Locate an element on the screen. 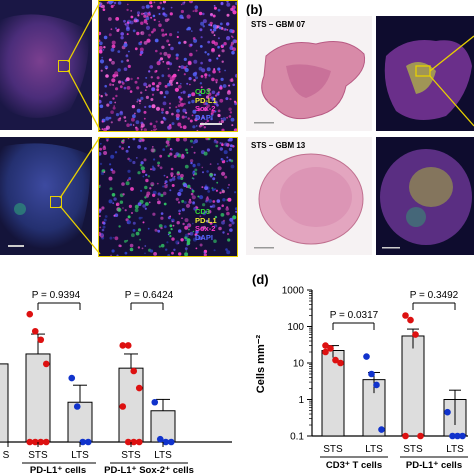 The width and height of the screenshot is (474, 474). panel-d-ytick-label: 1000 is located at coordinates (293, 291).